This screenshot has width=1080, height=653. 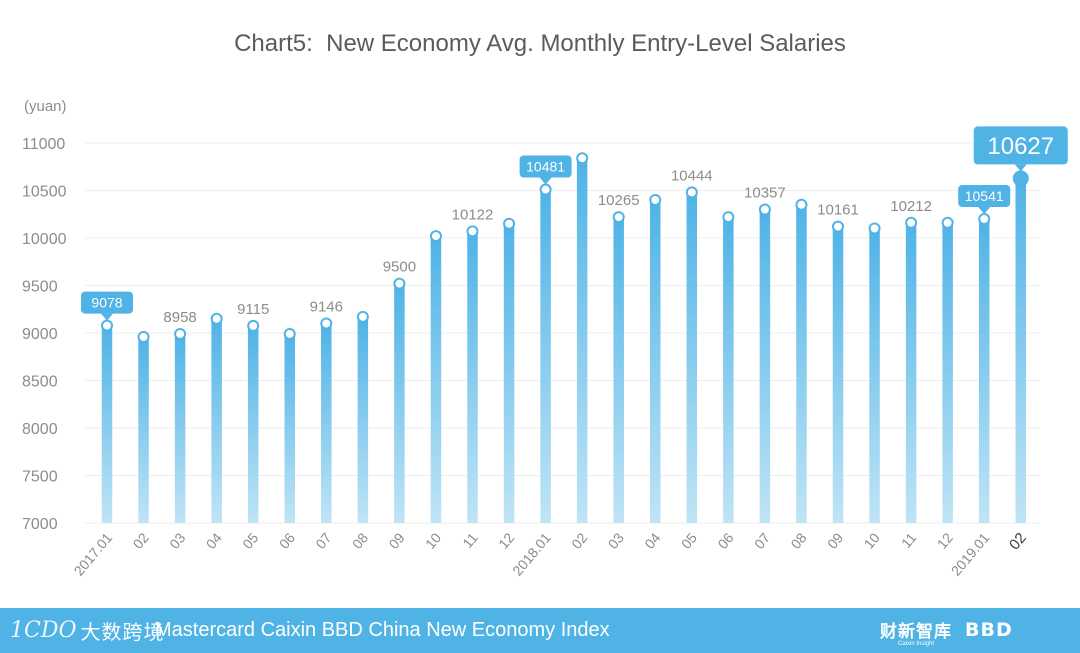 I want to click on bbd-logo: BBD, so click(x=989, y=630).